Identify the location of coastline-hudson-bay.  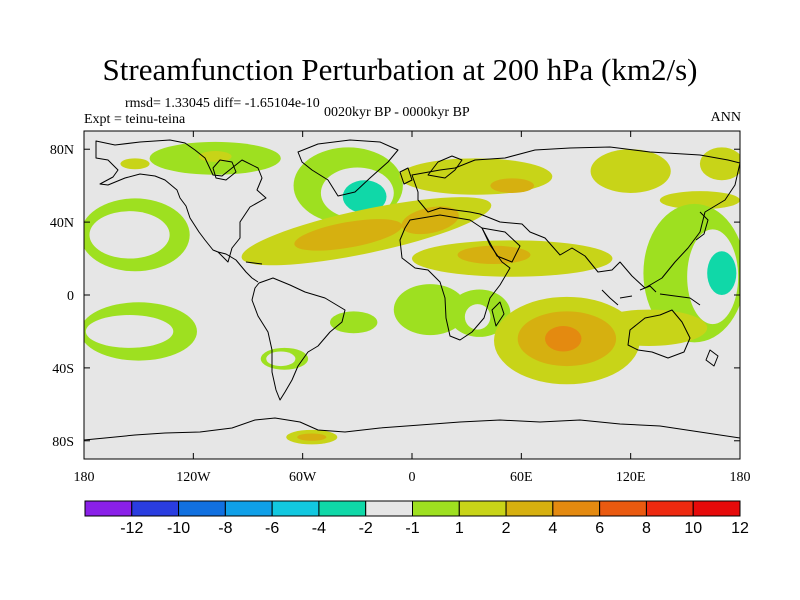
(224, 170).